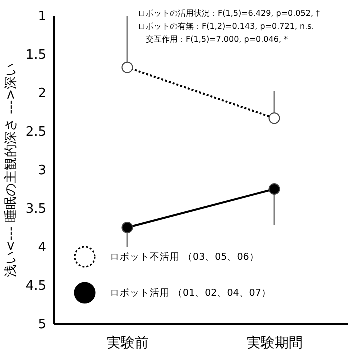 Image resolution: width=350 pixels, height=354 pixels. I want to click on y-tick-label: 3.5, so click(36, 209).